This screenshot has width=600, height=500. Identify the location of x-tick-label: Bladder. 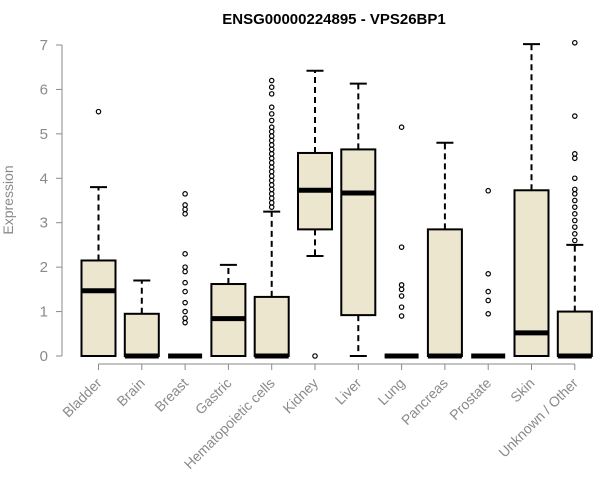
(82, 398).